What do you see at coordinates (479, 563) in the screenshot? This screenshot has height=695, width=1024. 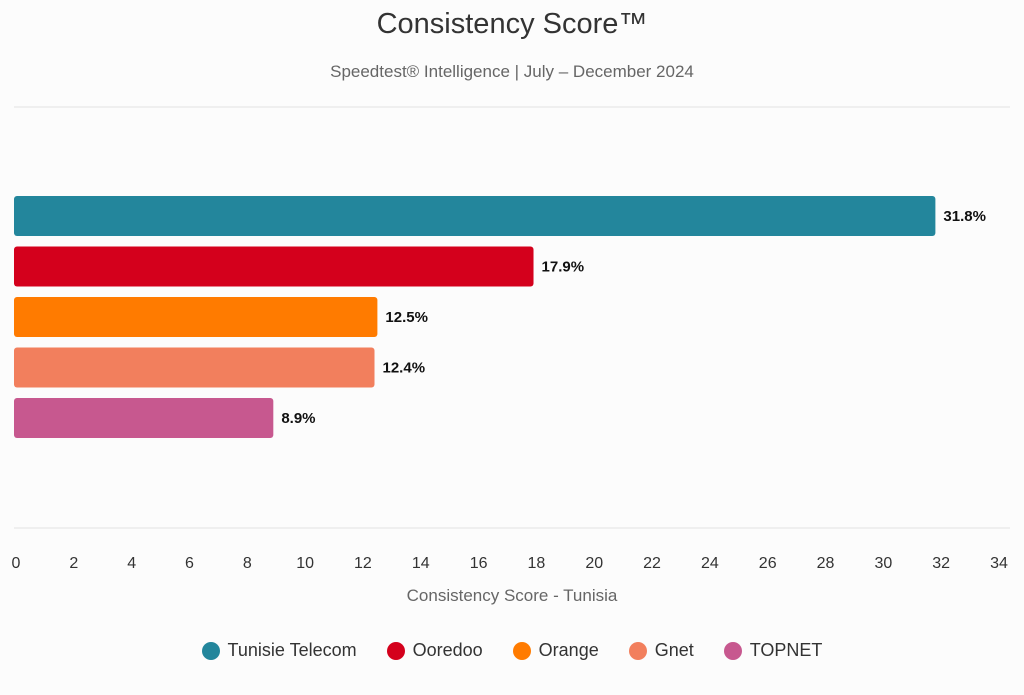 I see `x-tick-label: 16` at bounding box center [479, 563].